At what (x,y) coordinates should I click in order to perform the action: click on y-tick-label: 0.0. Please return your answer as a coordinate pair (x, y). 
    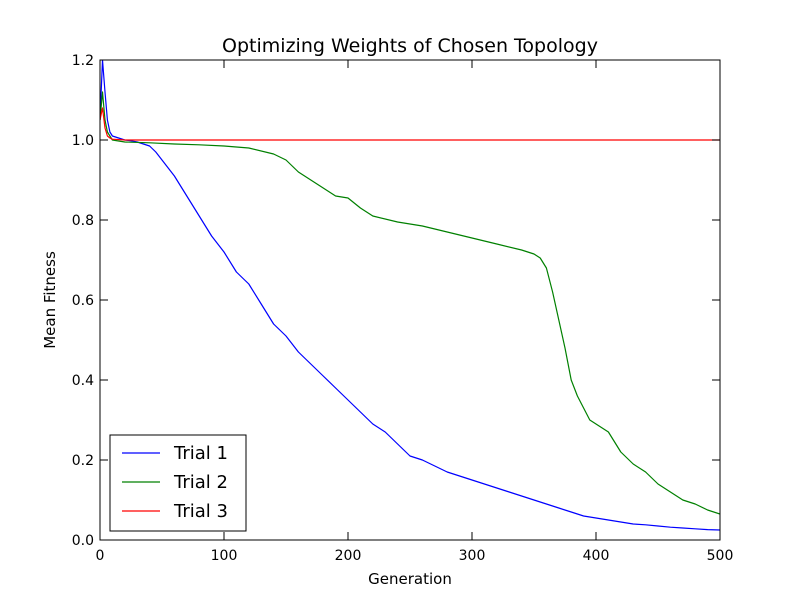
    Looking at the image, I should click on (83, 541).